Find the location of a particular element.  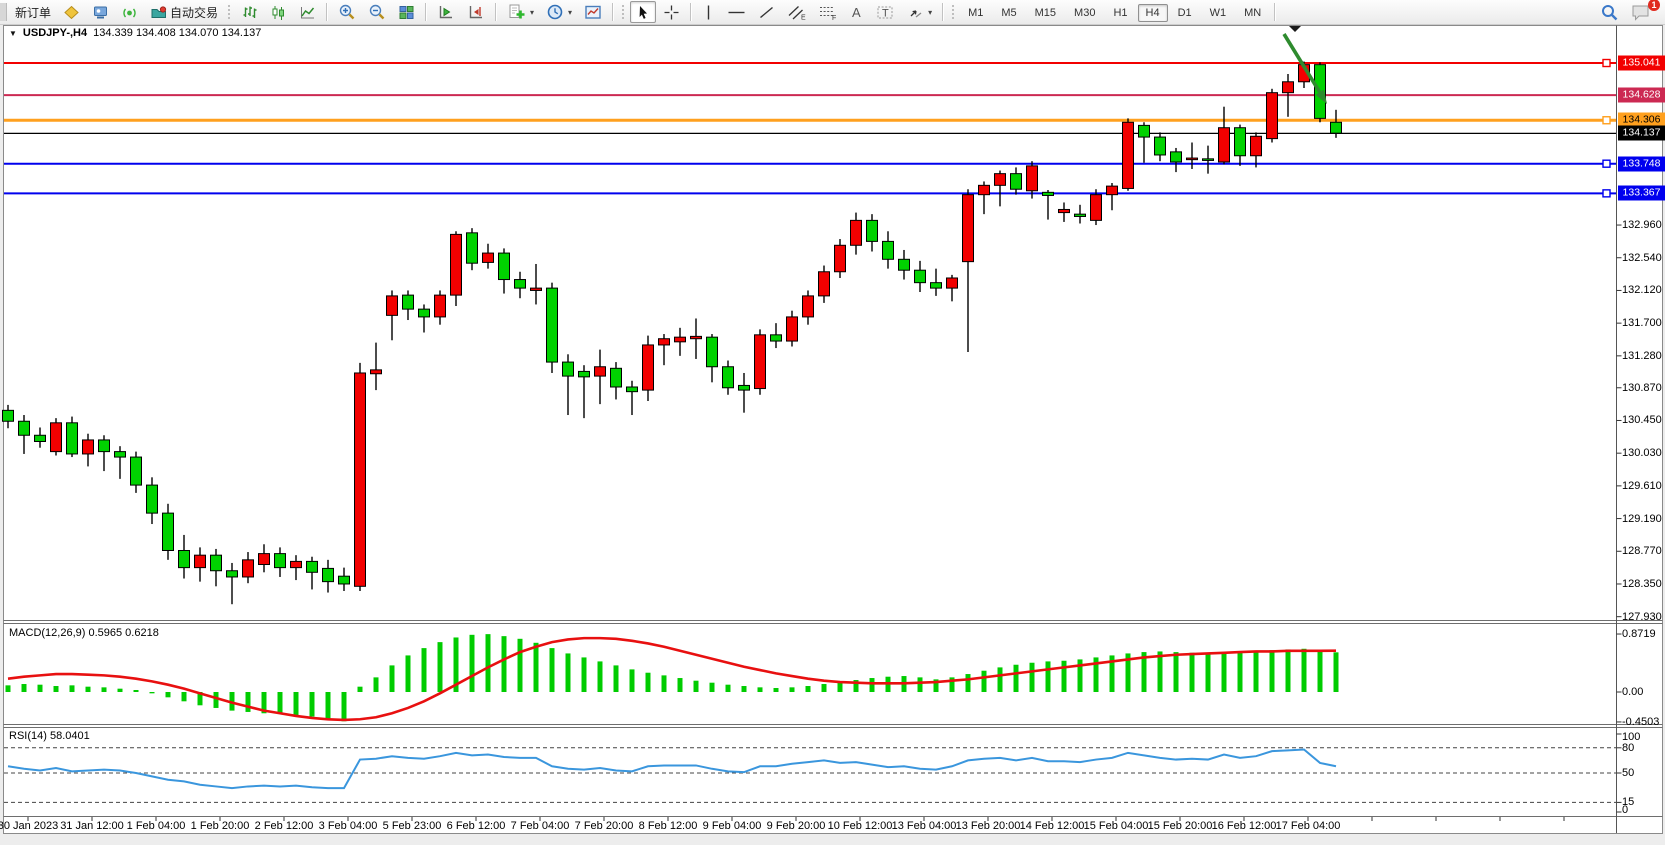

price-level-badge: 134.628 is located at coordinates (1641, 95).